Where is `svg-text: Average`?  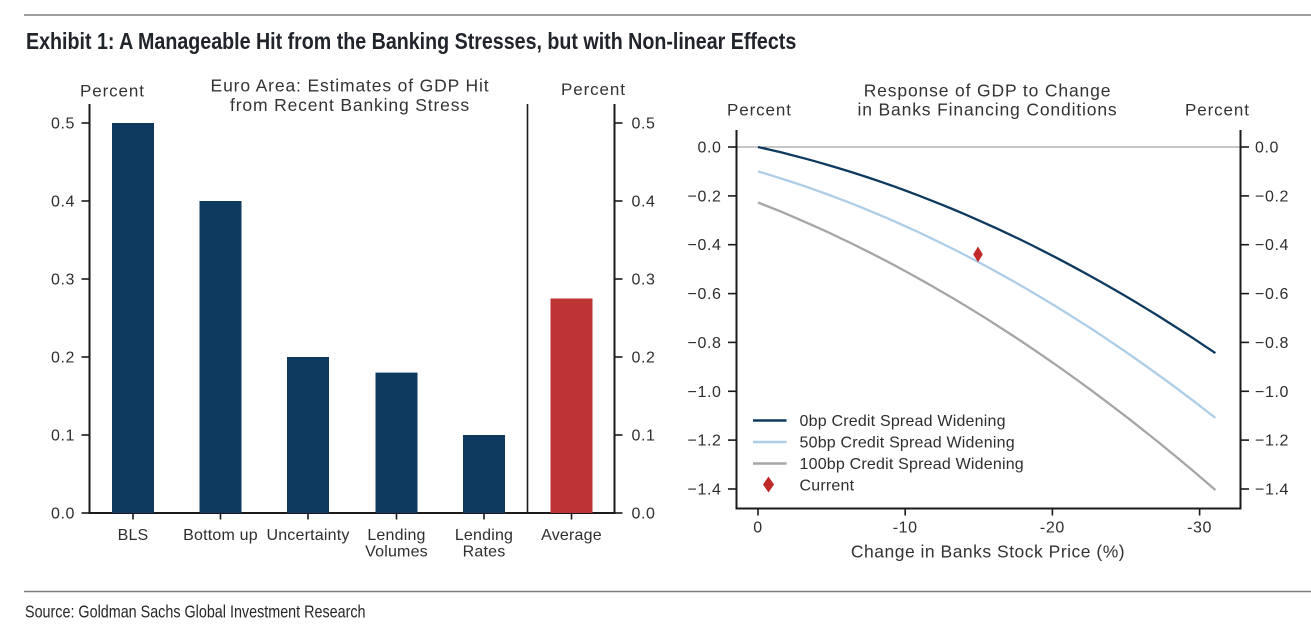 svg-text: Average is located at coordinates (571, 535).